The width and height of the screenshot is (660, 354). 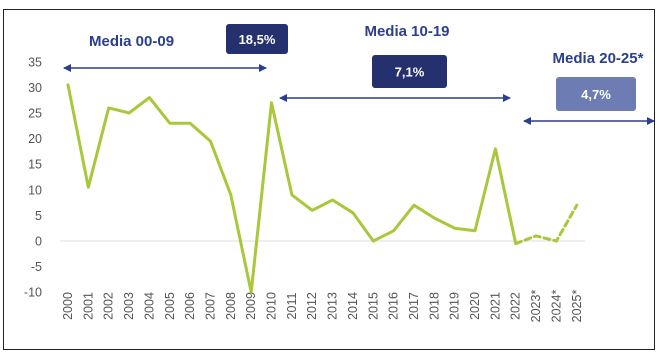 I want to click on x-tick-label: 2016, so click(x=394, y=306).